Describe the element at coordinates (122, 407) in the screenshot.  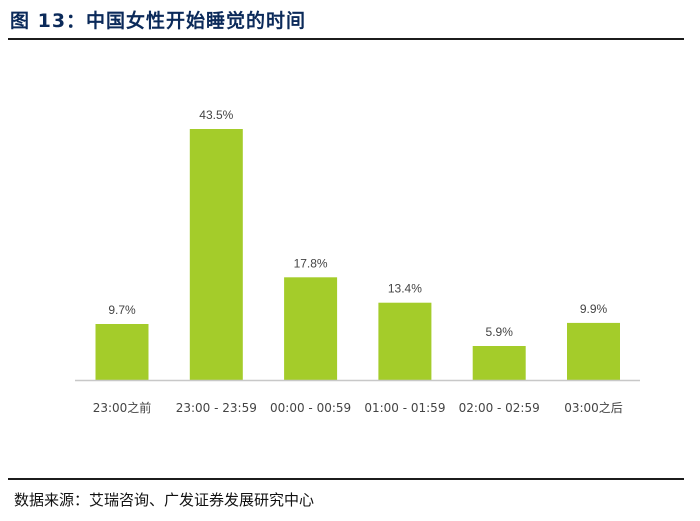
I see `category-label-1: 23:00之前` at that location.